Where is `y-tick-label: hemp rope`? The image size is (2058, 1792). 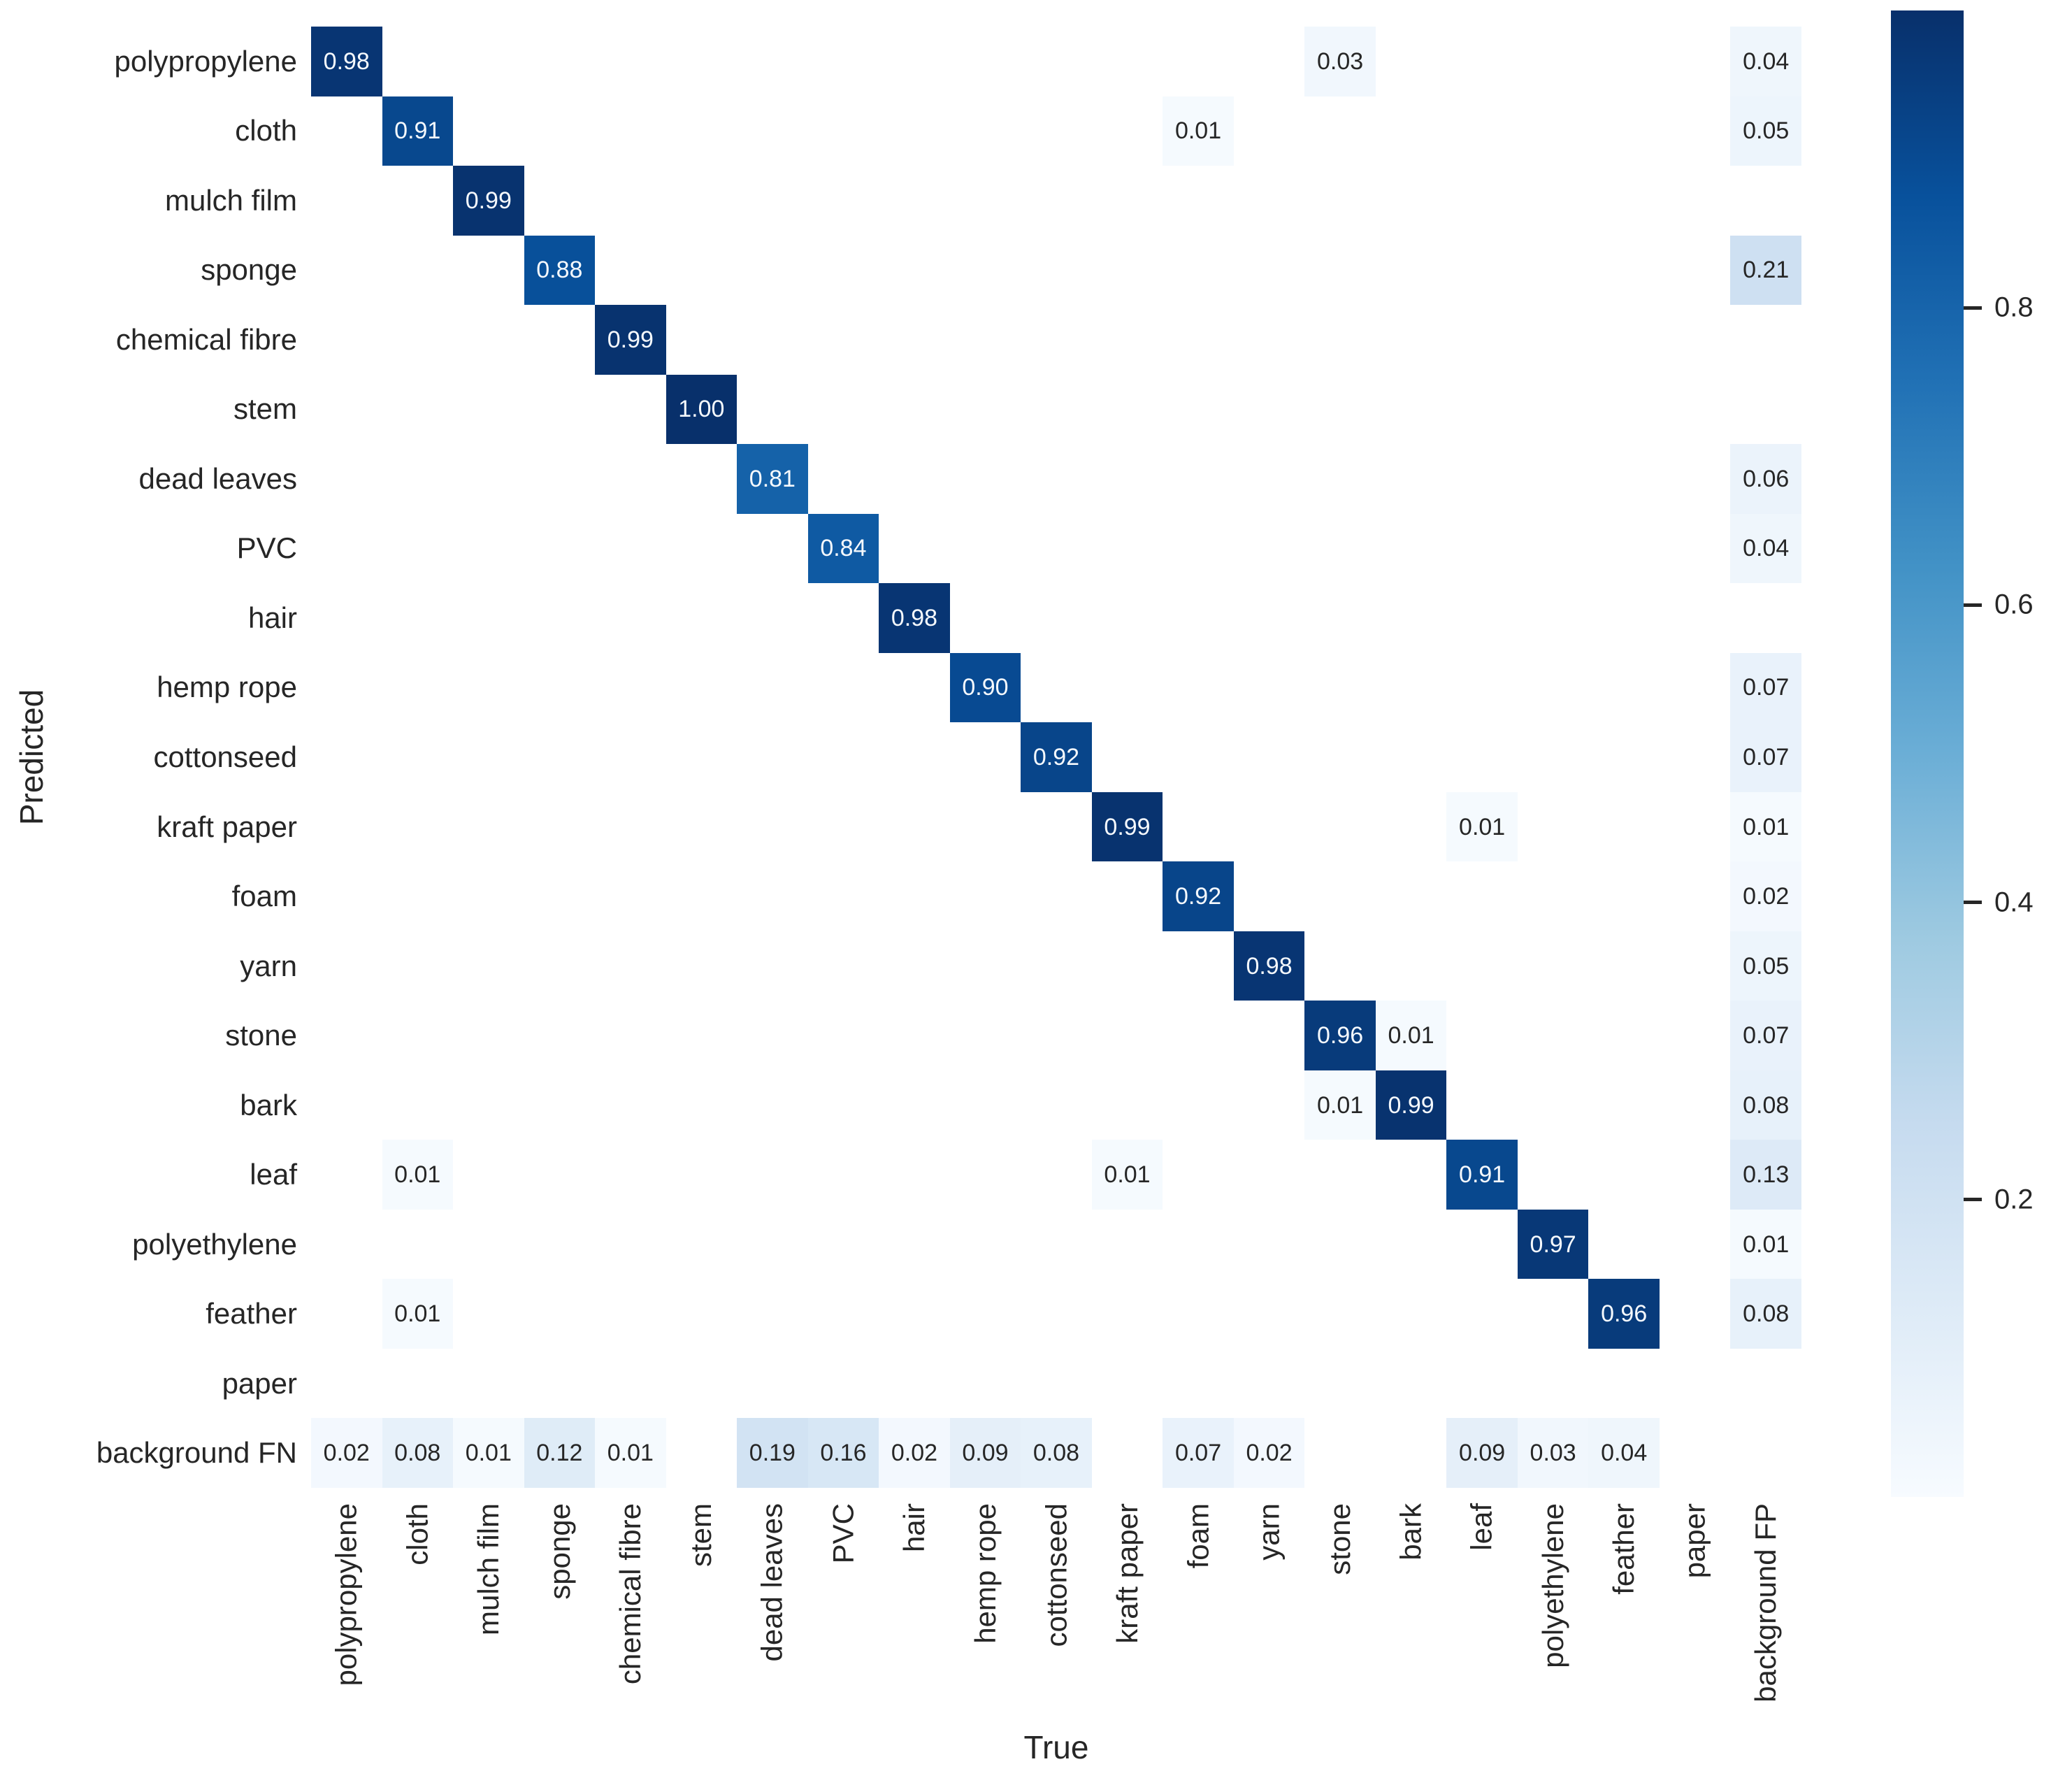
y-tick-label: hemp rope is located at coordinates (227, 687).